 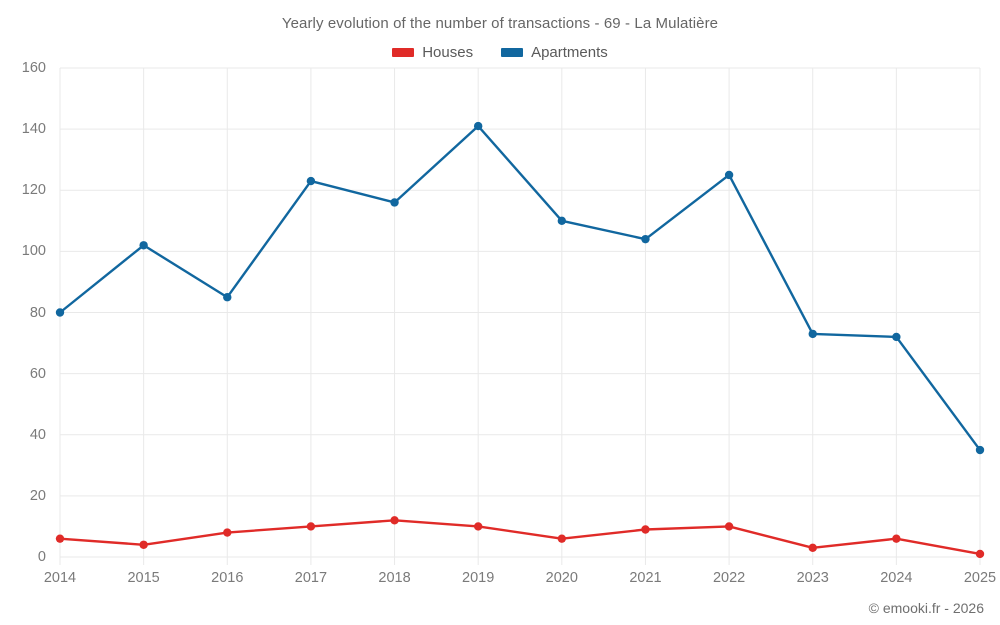 I want to click on data-point-apartments-2017, so click(x=311, y=181).